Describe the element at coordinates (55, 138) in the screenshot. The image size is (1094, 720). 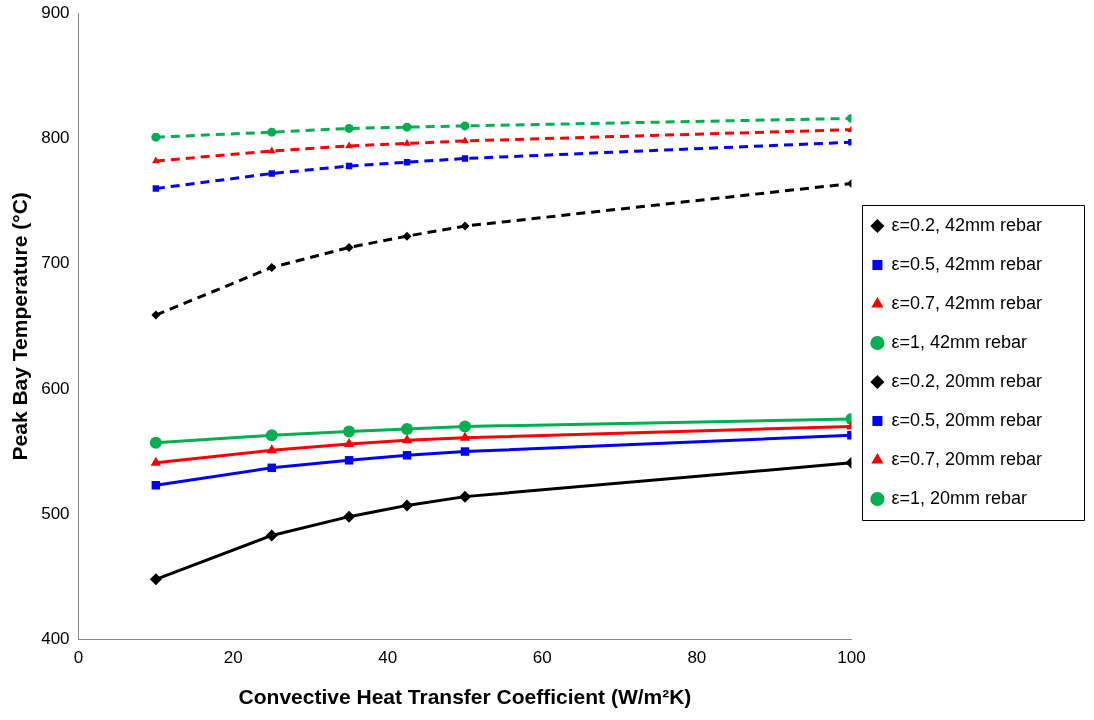
I see `y-tick-label: 800` at that location.